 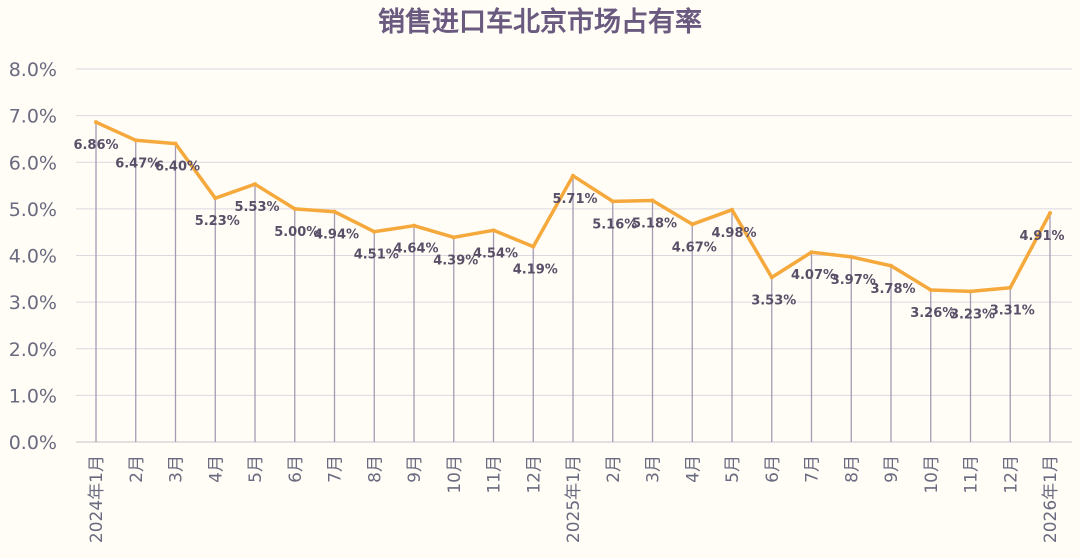 What do you see at coordinates (33, 210) in the screenshot?
I see `y-tick-label: 5.0%` at bounding box center [33, 210].